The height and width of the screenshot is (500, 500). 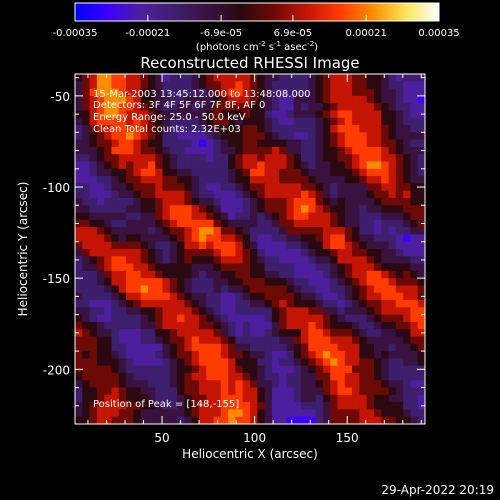 I want to click on y-tick-label: -150, so click(x=56, y=279).